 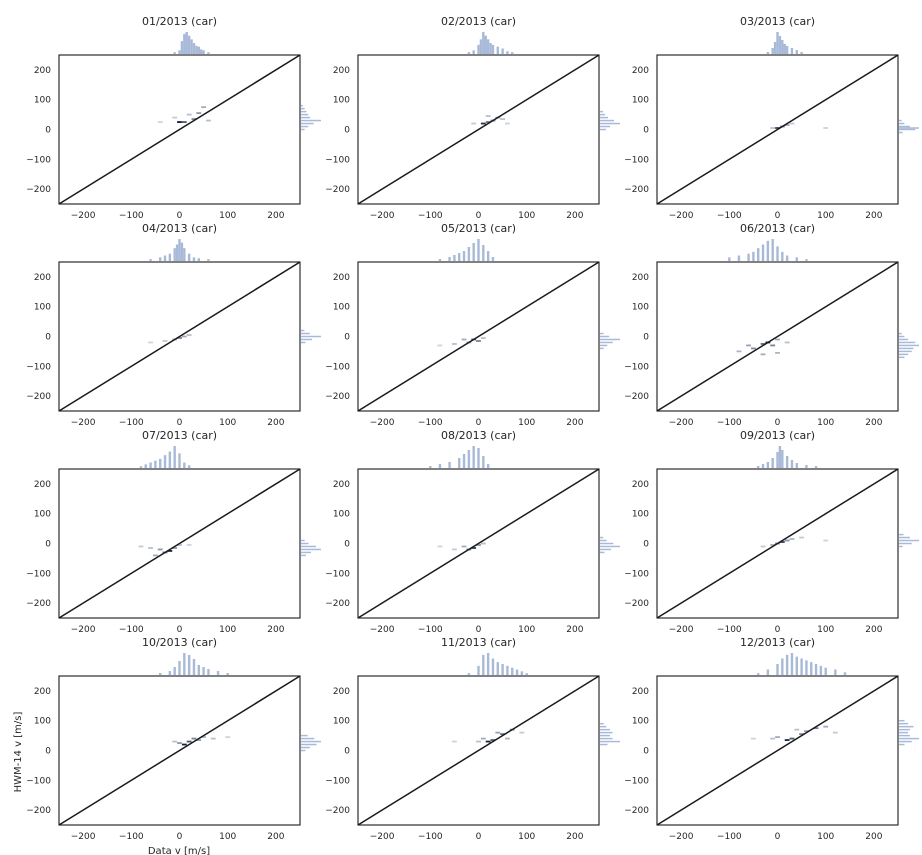 What do you see at coordinates (478, 228) in the screenshot?
I see `panel-title: 05/2013 (car)` at bounding box center [478, 228].